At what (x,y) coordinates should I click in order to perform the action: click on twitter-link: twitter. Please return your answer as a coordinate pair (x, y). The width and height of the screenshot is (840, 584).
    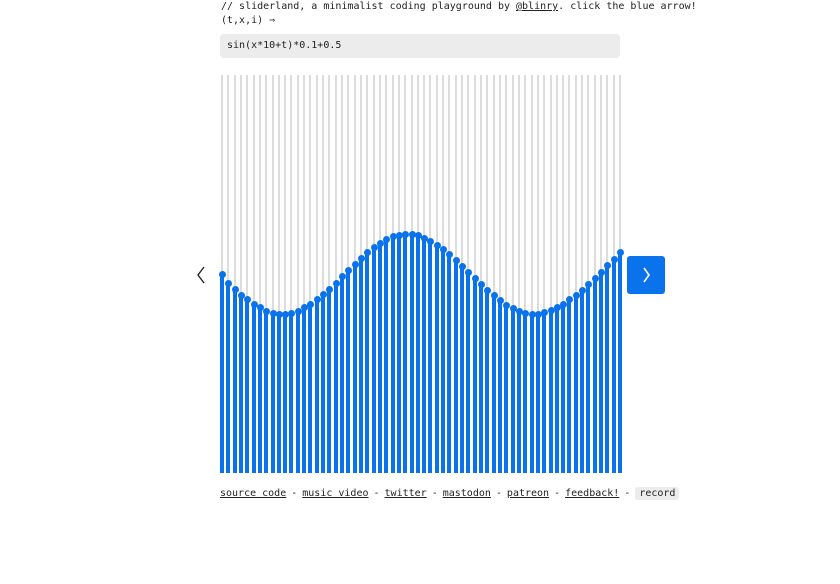
    Looking at the image, I should click on (405, 493).